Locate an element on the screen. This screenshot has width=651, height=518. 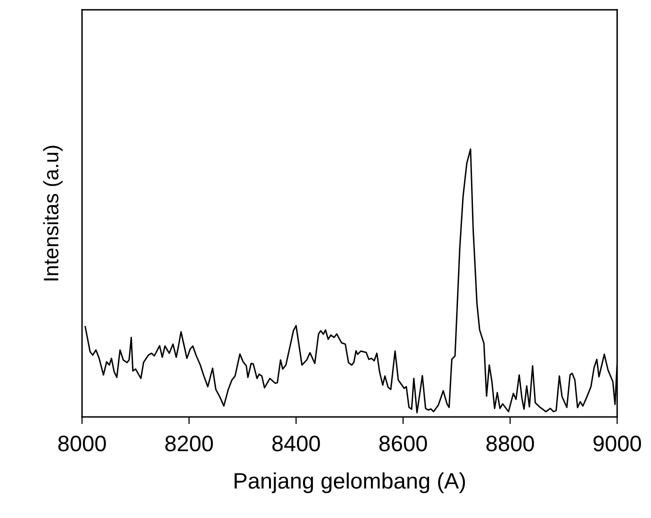
x-tick-label: 8800 is located at coordinates (510, 444).